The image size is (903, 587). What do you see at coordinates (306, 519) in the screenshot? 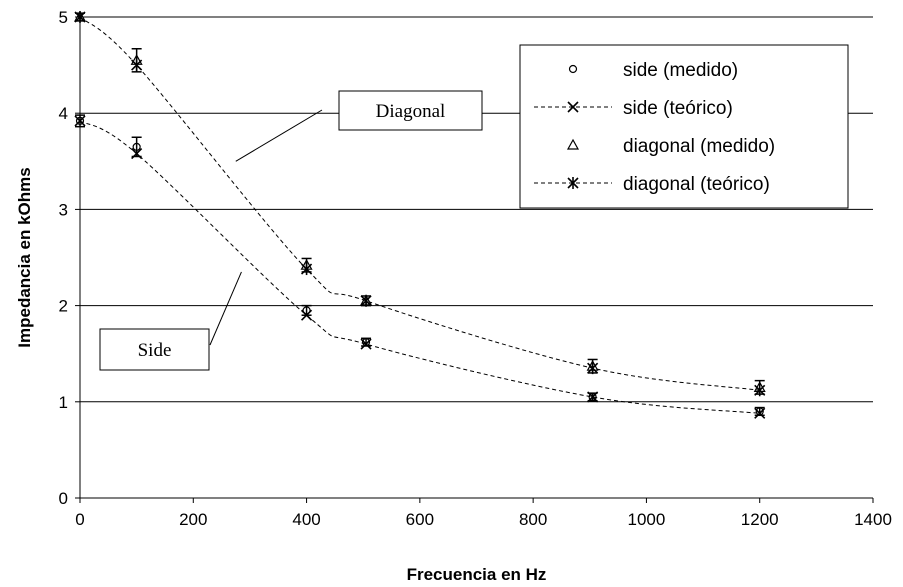
I see `x-tick-label: 400` at bounding box center [306, 519].